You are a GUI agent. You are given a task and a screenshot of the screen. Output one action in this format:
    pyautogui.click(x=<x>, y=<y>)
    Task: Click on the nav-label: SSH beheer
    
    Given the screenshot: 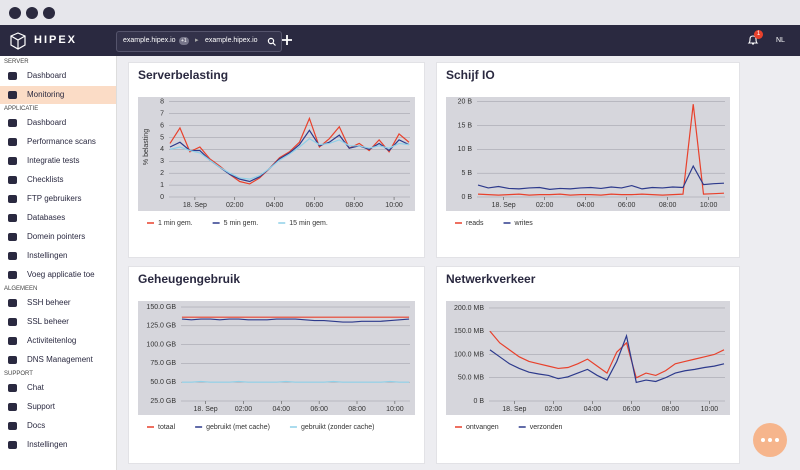 What is the action you would take?
    pyautogui.click(x=49, y=302)
    